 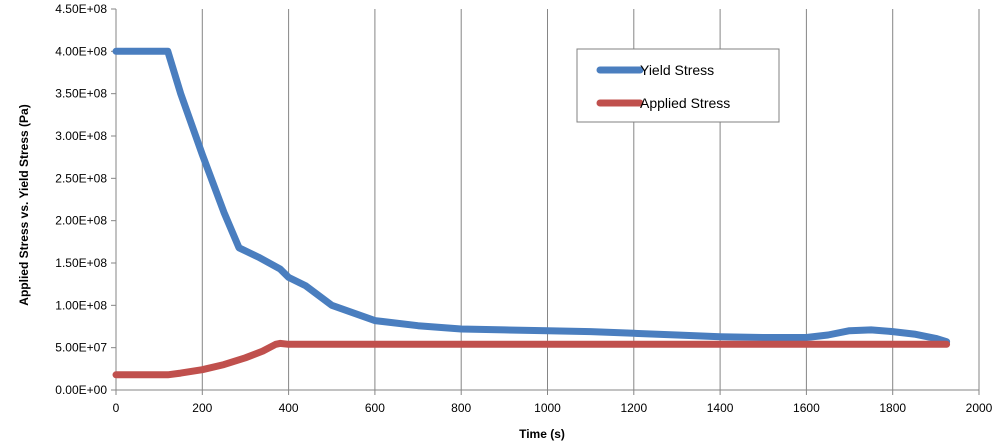 What do you see at coordinates (81, 178) in the screenshot?
I see `y-tick-label: 2.50E+08` at bounding box center [81, 178].